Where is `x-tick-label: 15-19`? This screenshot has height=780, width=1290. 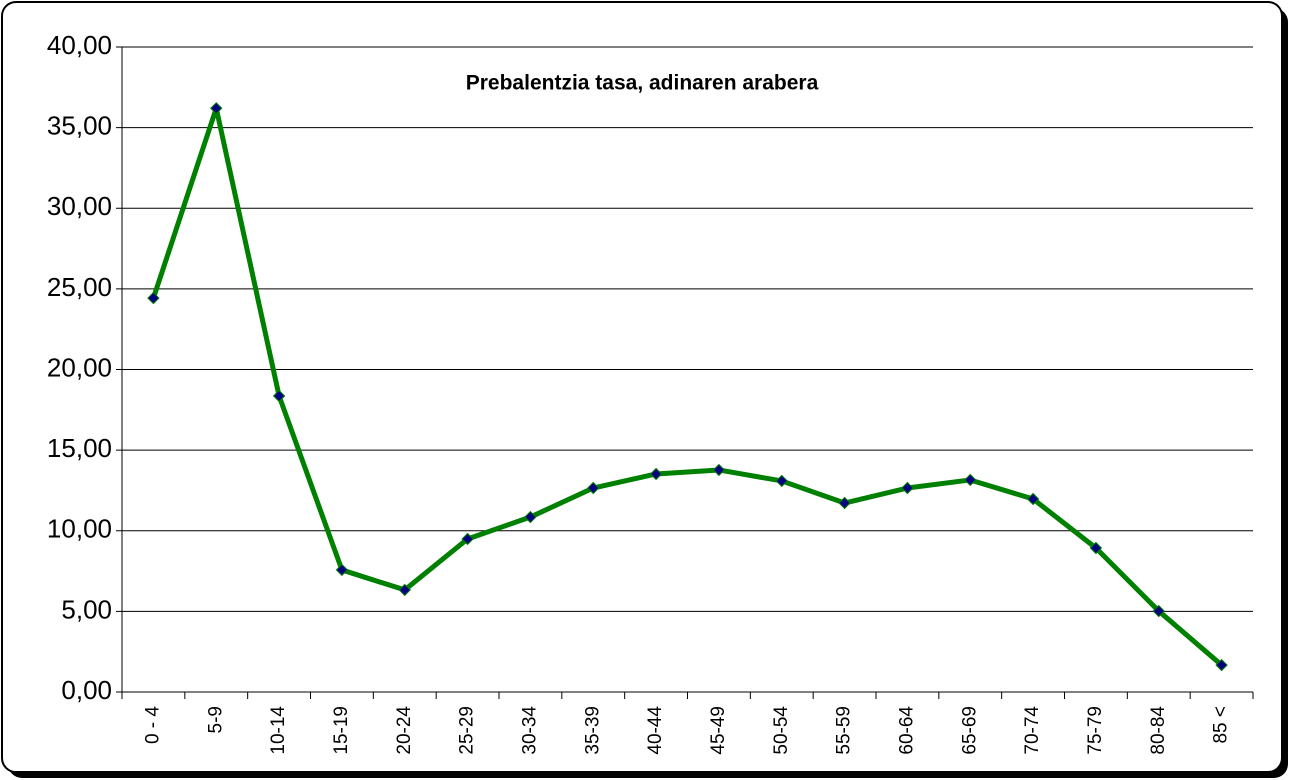 x-tick-label: 15-19 is located at coordinates (341, 730).